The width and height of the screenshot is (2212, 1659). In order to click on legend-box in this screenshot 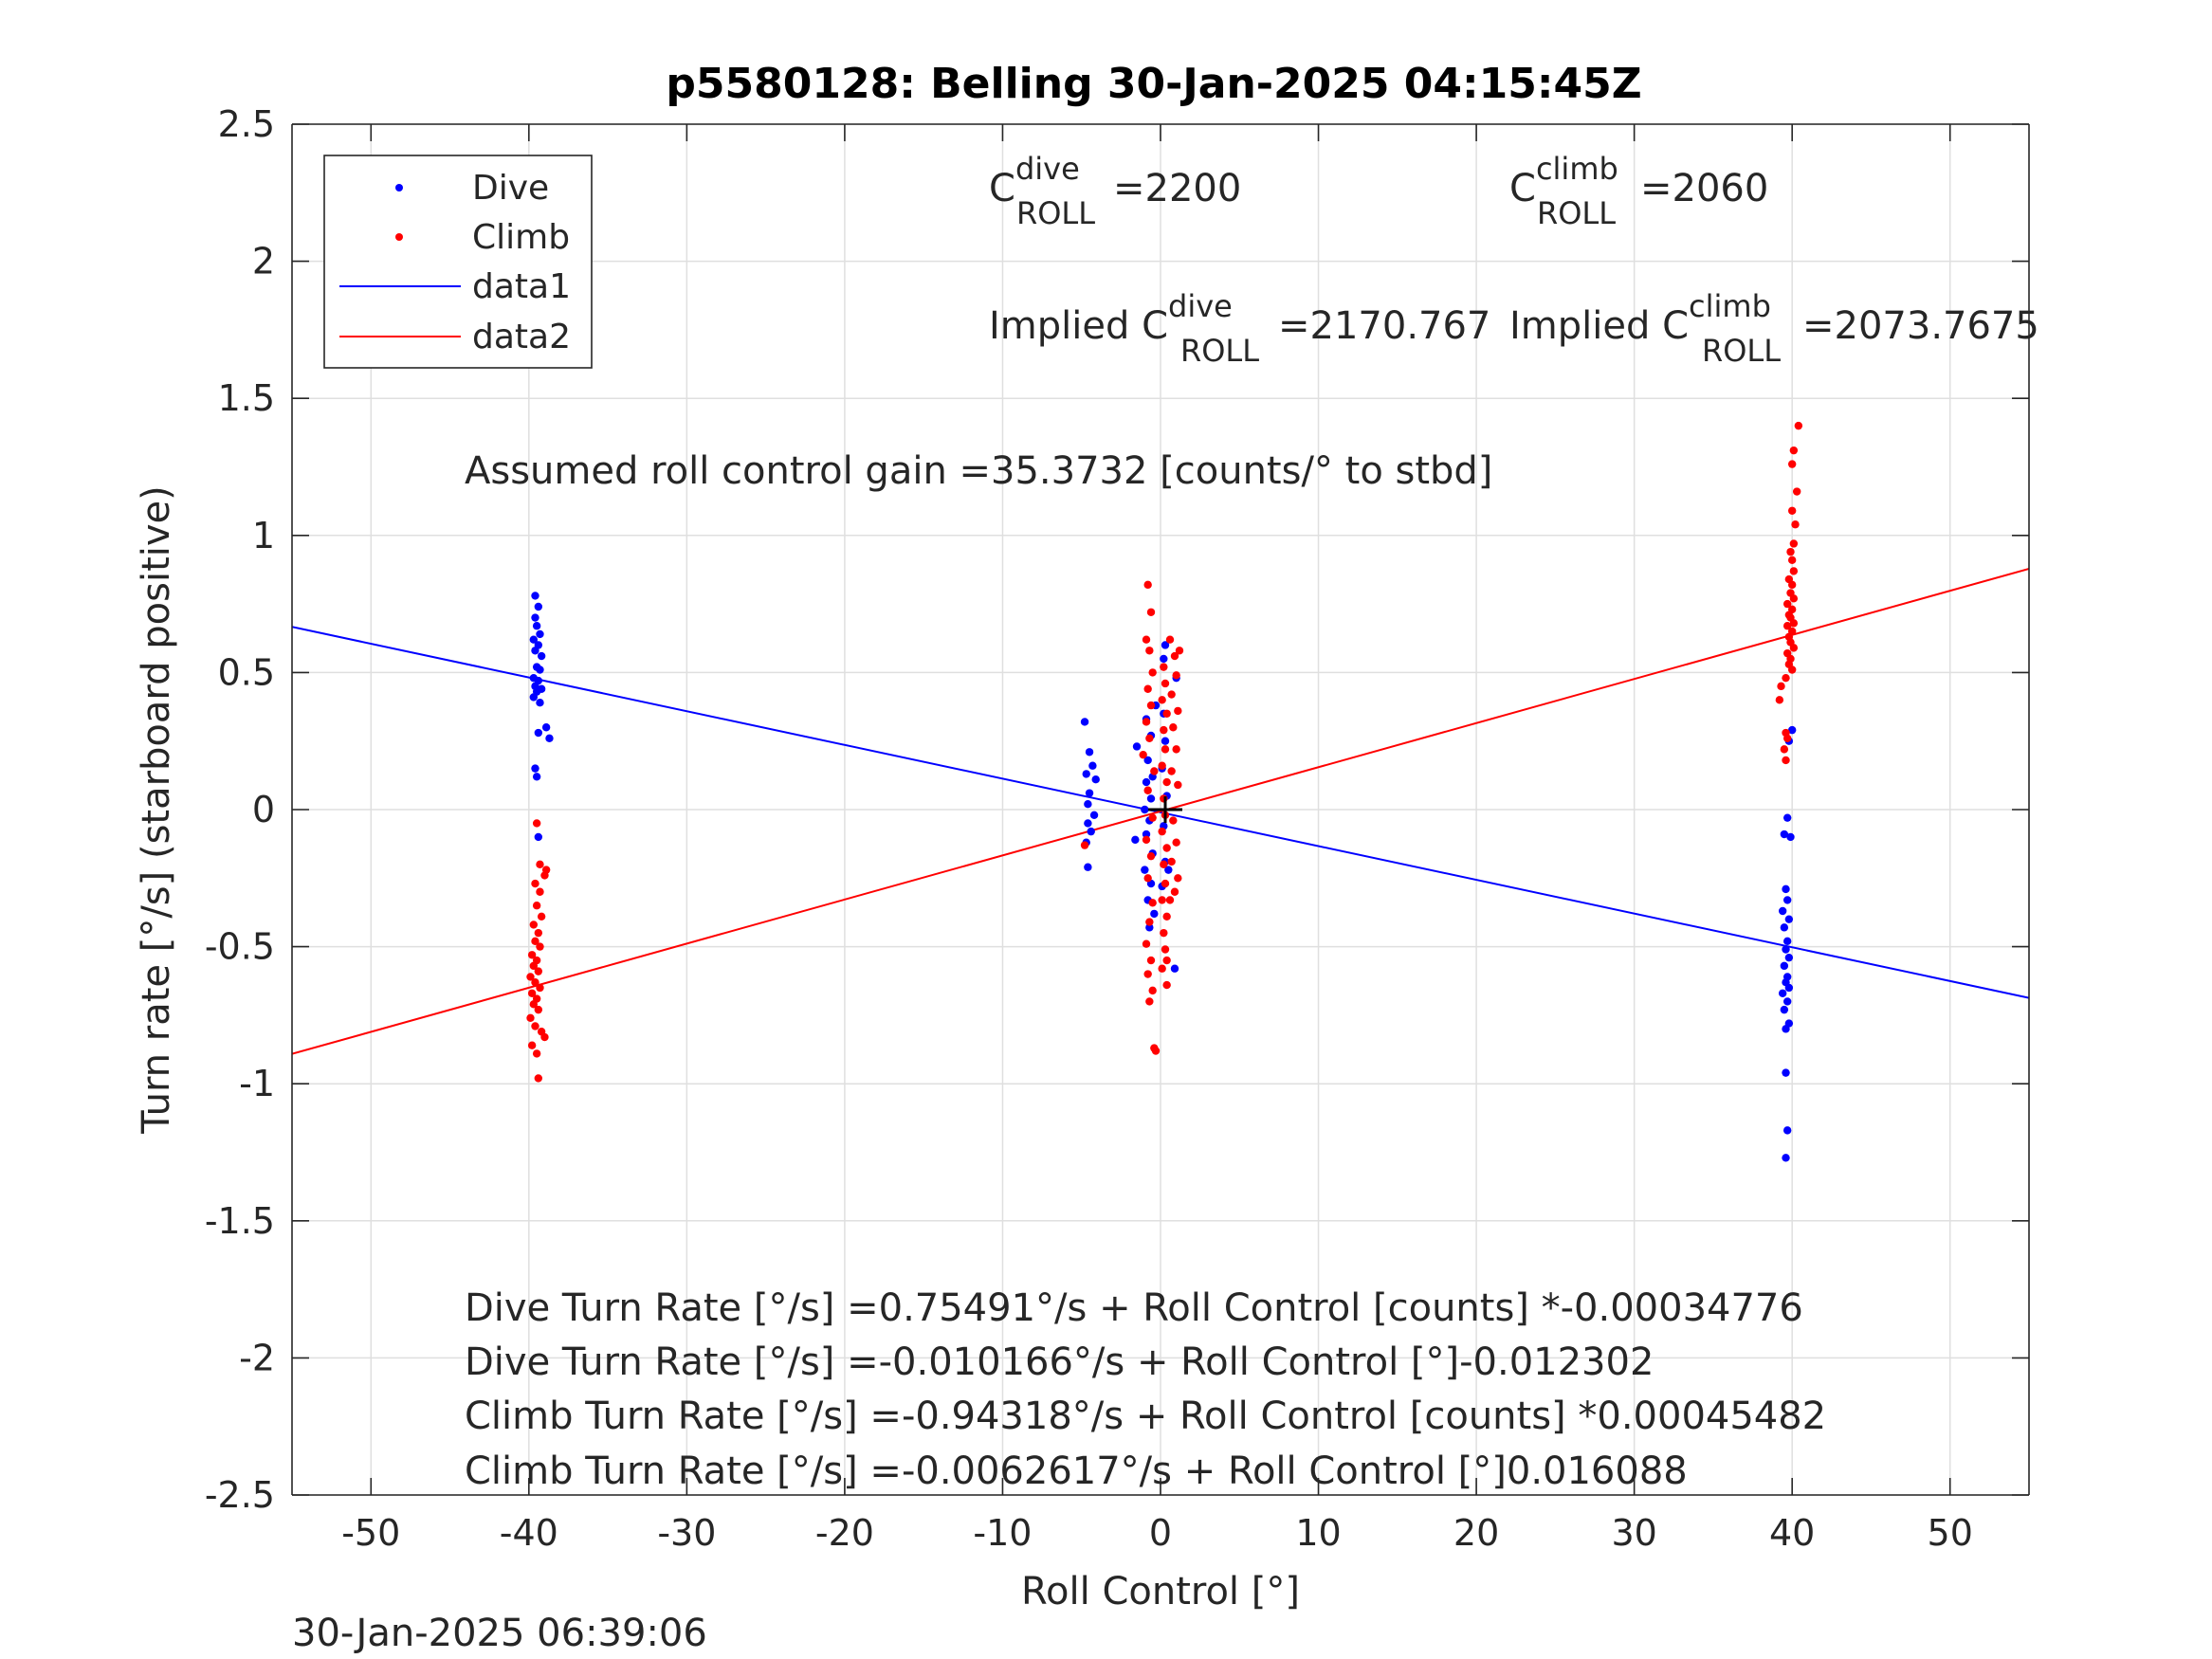, I will do `click(458, 262)`.